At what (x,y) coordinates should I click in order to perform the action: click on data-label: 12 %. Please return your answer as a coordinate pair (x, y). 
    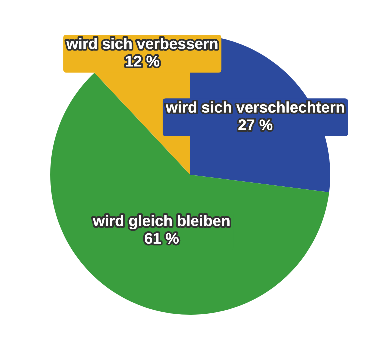
    Looking at the image, I should click on (143, 61).